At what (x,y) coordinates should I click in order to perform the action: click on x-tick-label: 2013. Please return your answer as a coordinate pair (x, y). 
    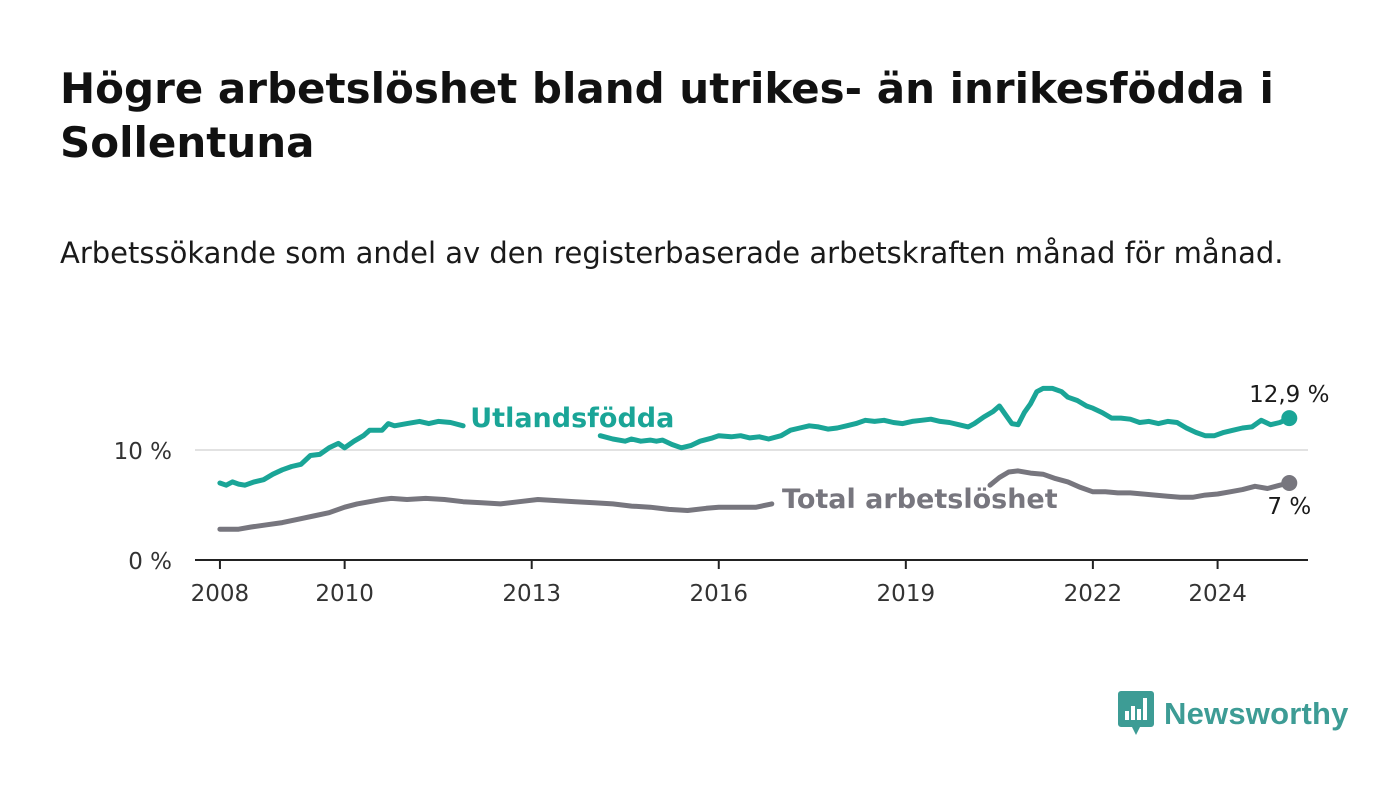
    Looking at the image, I should click on (531, 594).